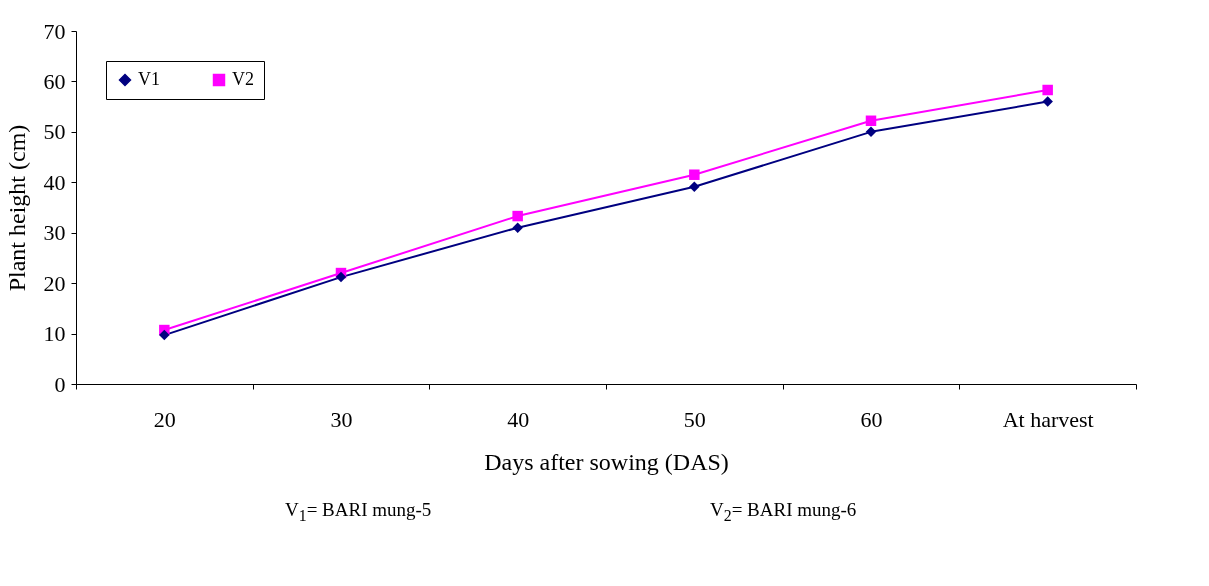 The image size is (1209, 586). I want to click on x-tick-label: 50, so click(694, 419).